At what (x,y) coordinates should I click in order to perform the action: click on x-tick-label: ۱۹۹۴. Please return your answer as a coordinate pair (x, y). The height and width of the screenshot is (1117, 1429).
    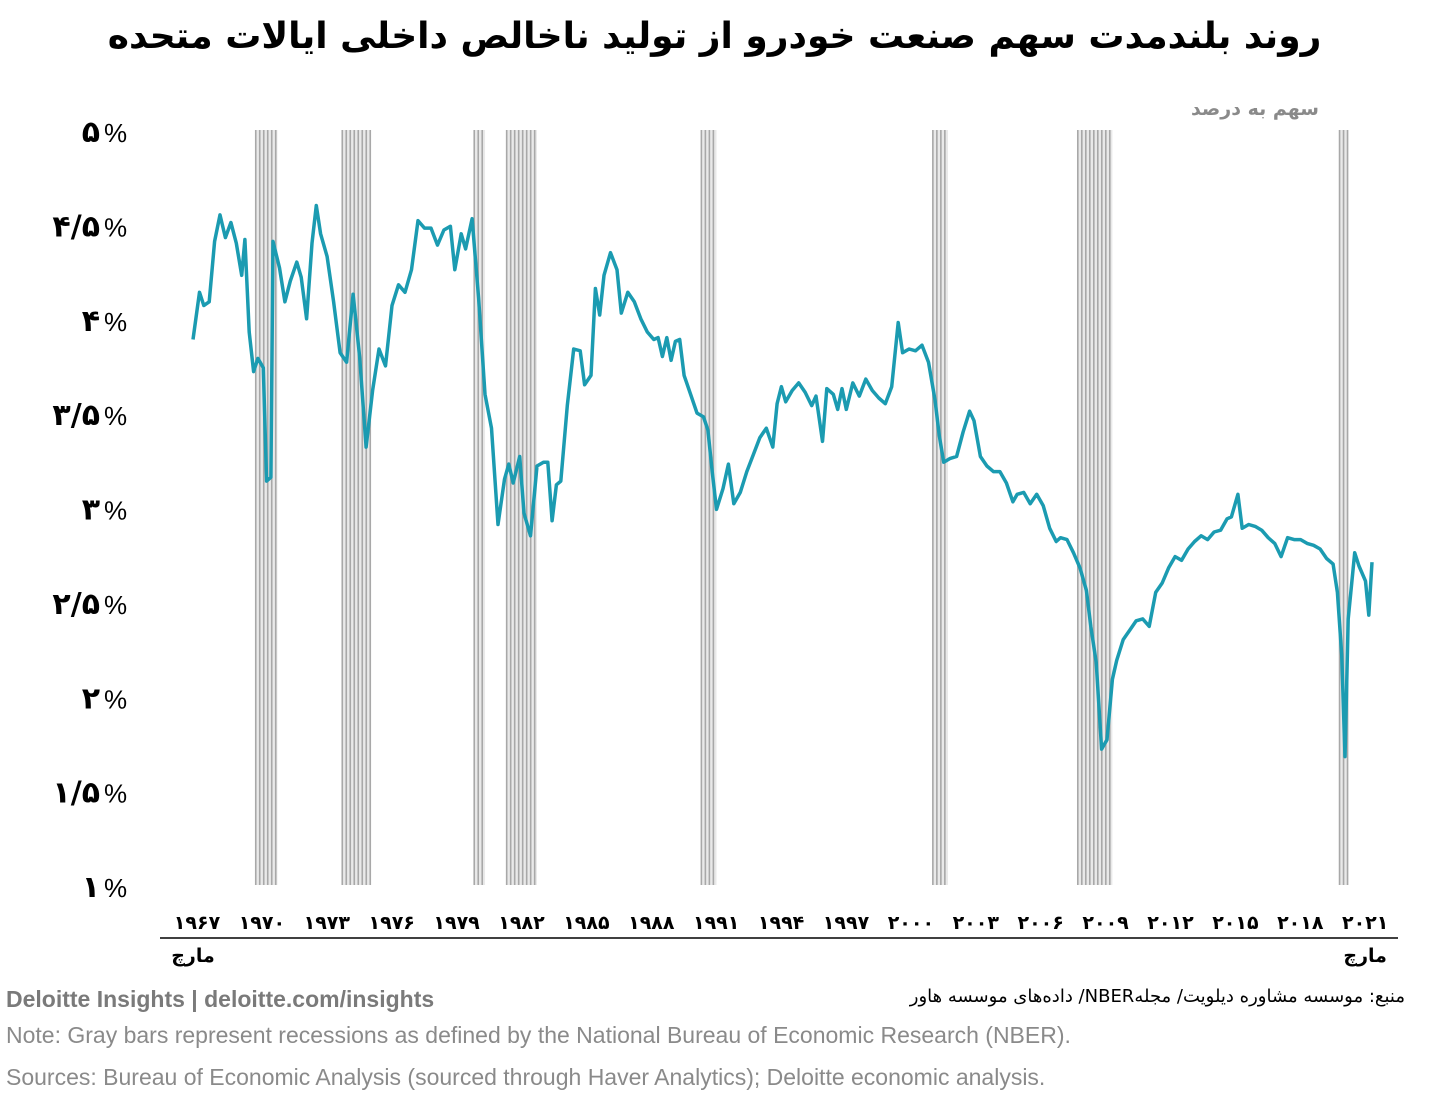
    Looking at the image, I should click on (781, 923).